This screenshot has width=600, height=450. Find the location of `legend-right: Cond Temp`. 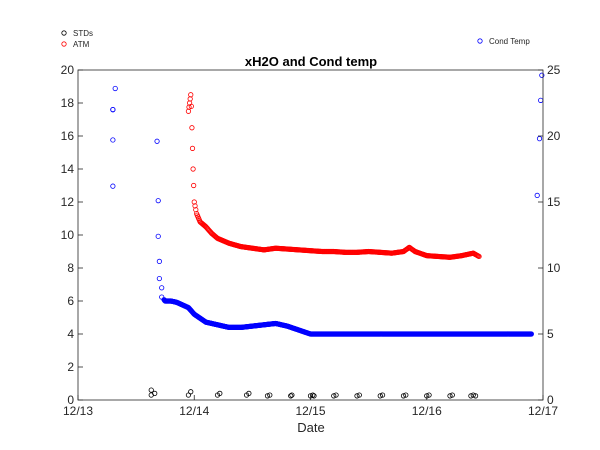

legend-right: Cond Temp is located at coordinates (503, 41).